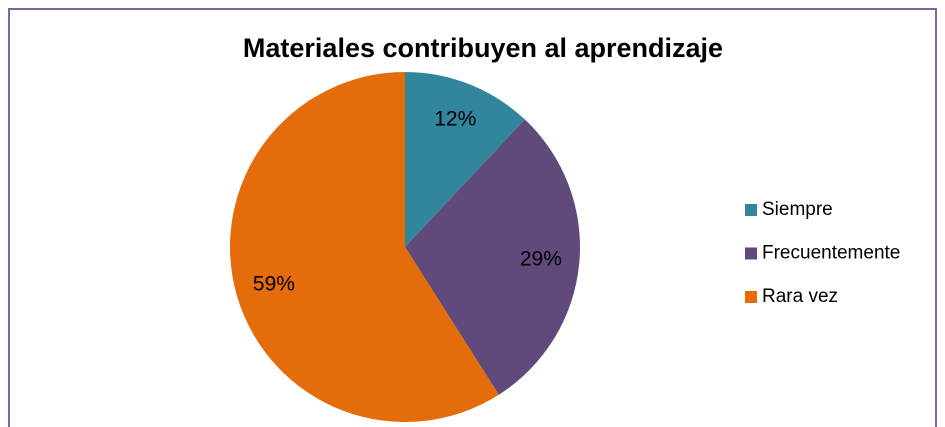 The height and width of the screenshot is (427, 945). What do you see at coordinates (800, 296) in the screenshot?
I see `legend-label: Rara vez` at bounding box center [800, 296].